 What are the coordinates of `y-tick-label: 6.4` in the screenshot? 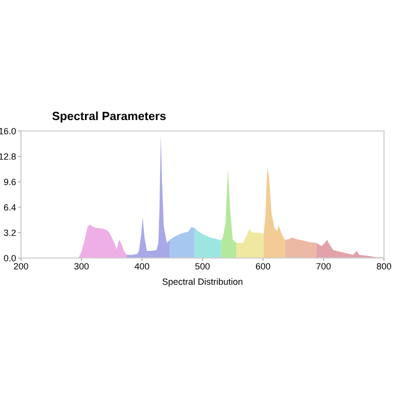 It's located at (10, 207).